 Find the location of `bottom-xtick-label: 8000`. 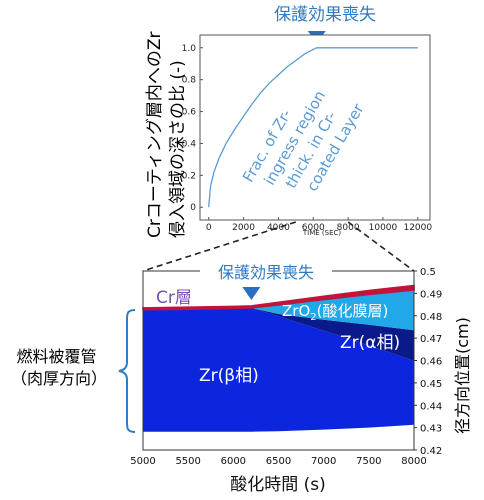

bottom-xtick-label: 8000 is located at coordinates (413, 461).